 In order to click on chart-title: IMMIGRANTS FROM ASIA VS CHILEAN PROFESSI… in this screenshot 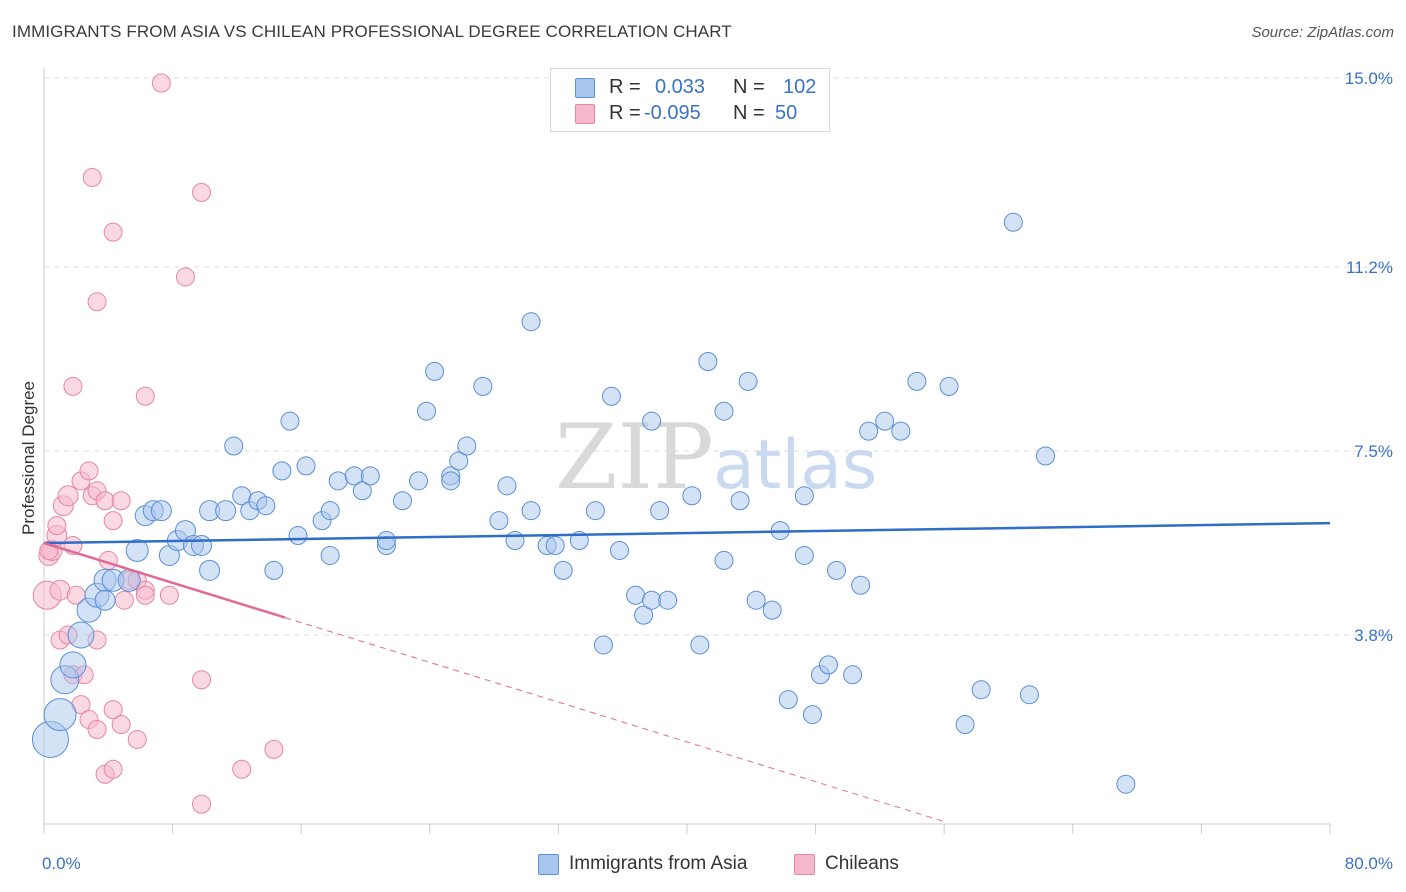, I will do `click(372, 31)`.